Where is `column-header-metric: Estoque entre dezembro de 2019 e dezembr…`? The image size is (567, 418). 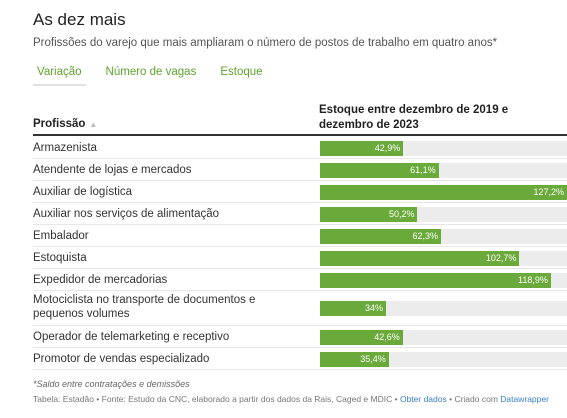
column-header-metric: Estoque entre dezembro de 2019 e dezembr… is located at coordinates (414, 117).